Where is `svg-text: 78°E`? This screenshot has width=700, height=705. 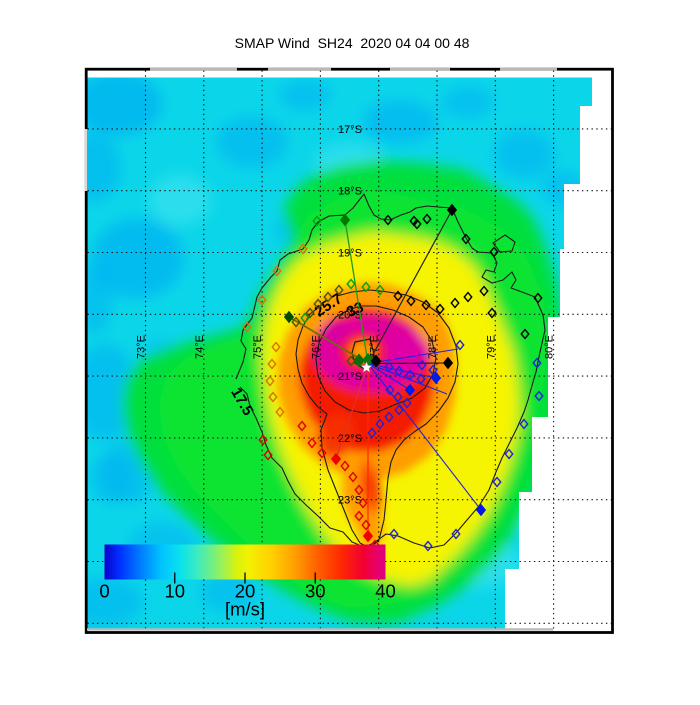 svg-text: 78°E is located at coordinates (433, 347).